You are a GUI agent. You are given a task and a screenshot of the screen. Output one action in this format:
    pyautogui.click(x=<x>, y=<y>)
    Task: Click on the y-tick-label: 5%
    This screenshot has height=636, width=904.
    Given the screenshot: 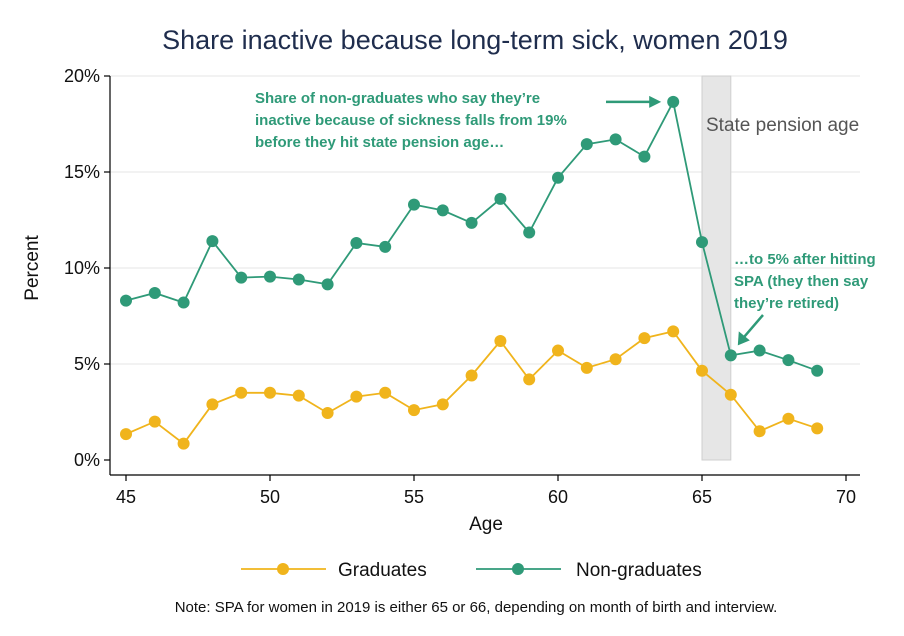 What is the action you would take?
    pyautogui.click(x=87, y=364)
    